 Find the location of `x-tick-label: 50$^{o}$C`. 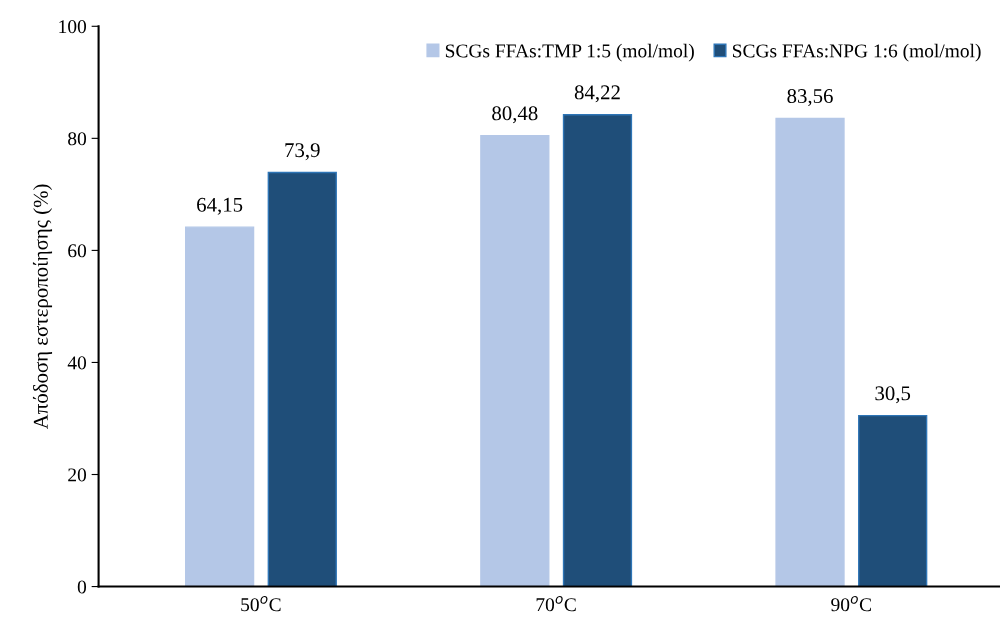

x-tick-label: 50$^{o}$C is located at coordinates (261, 604).